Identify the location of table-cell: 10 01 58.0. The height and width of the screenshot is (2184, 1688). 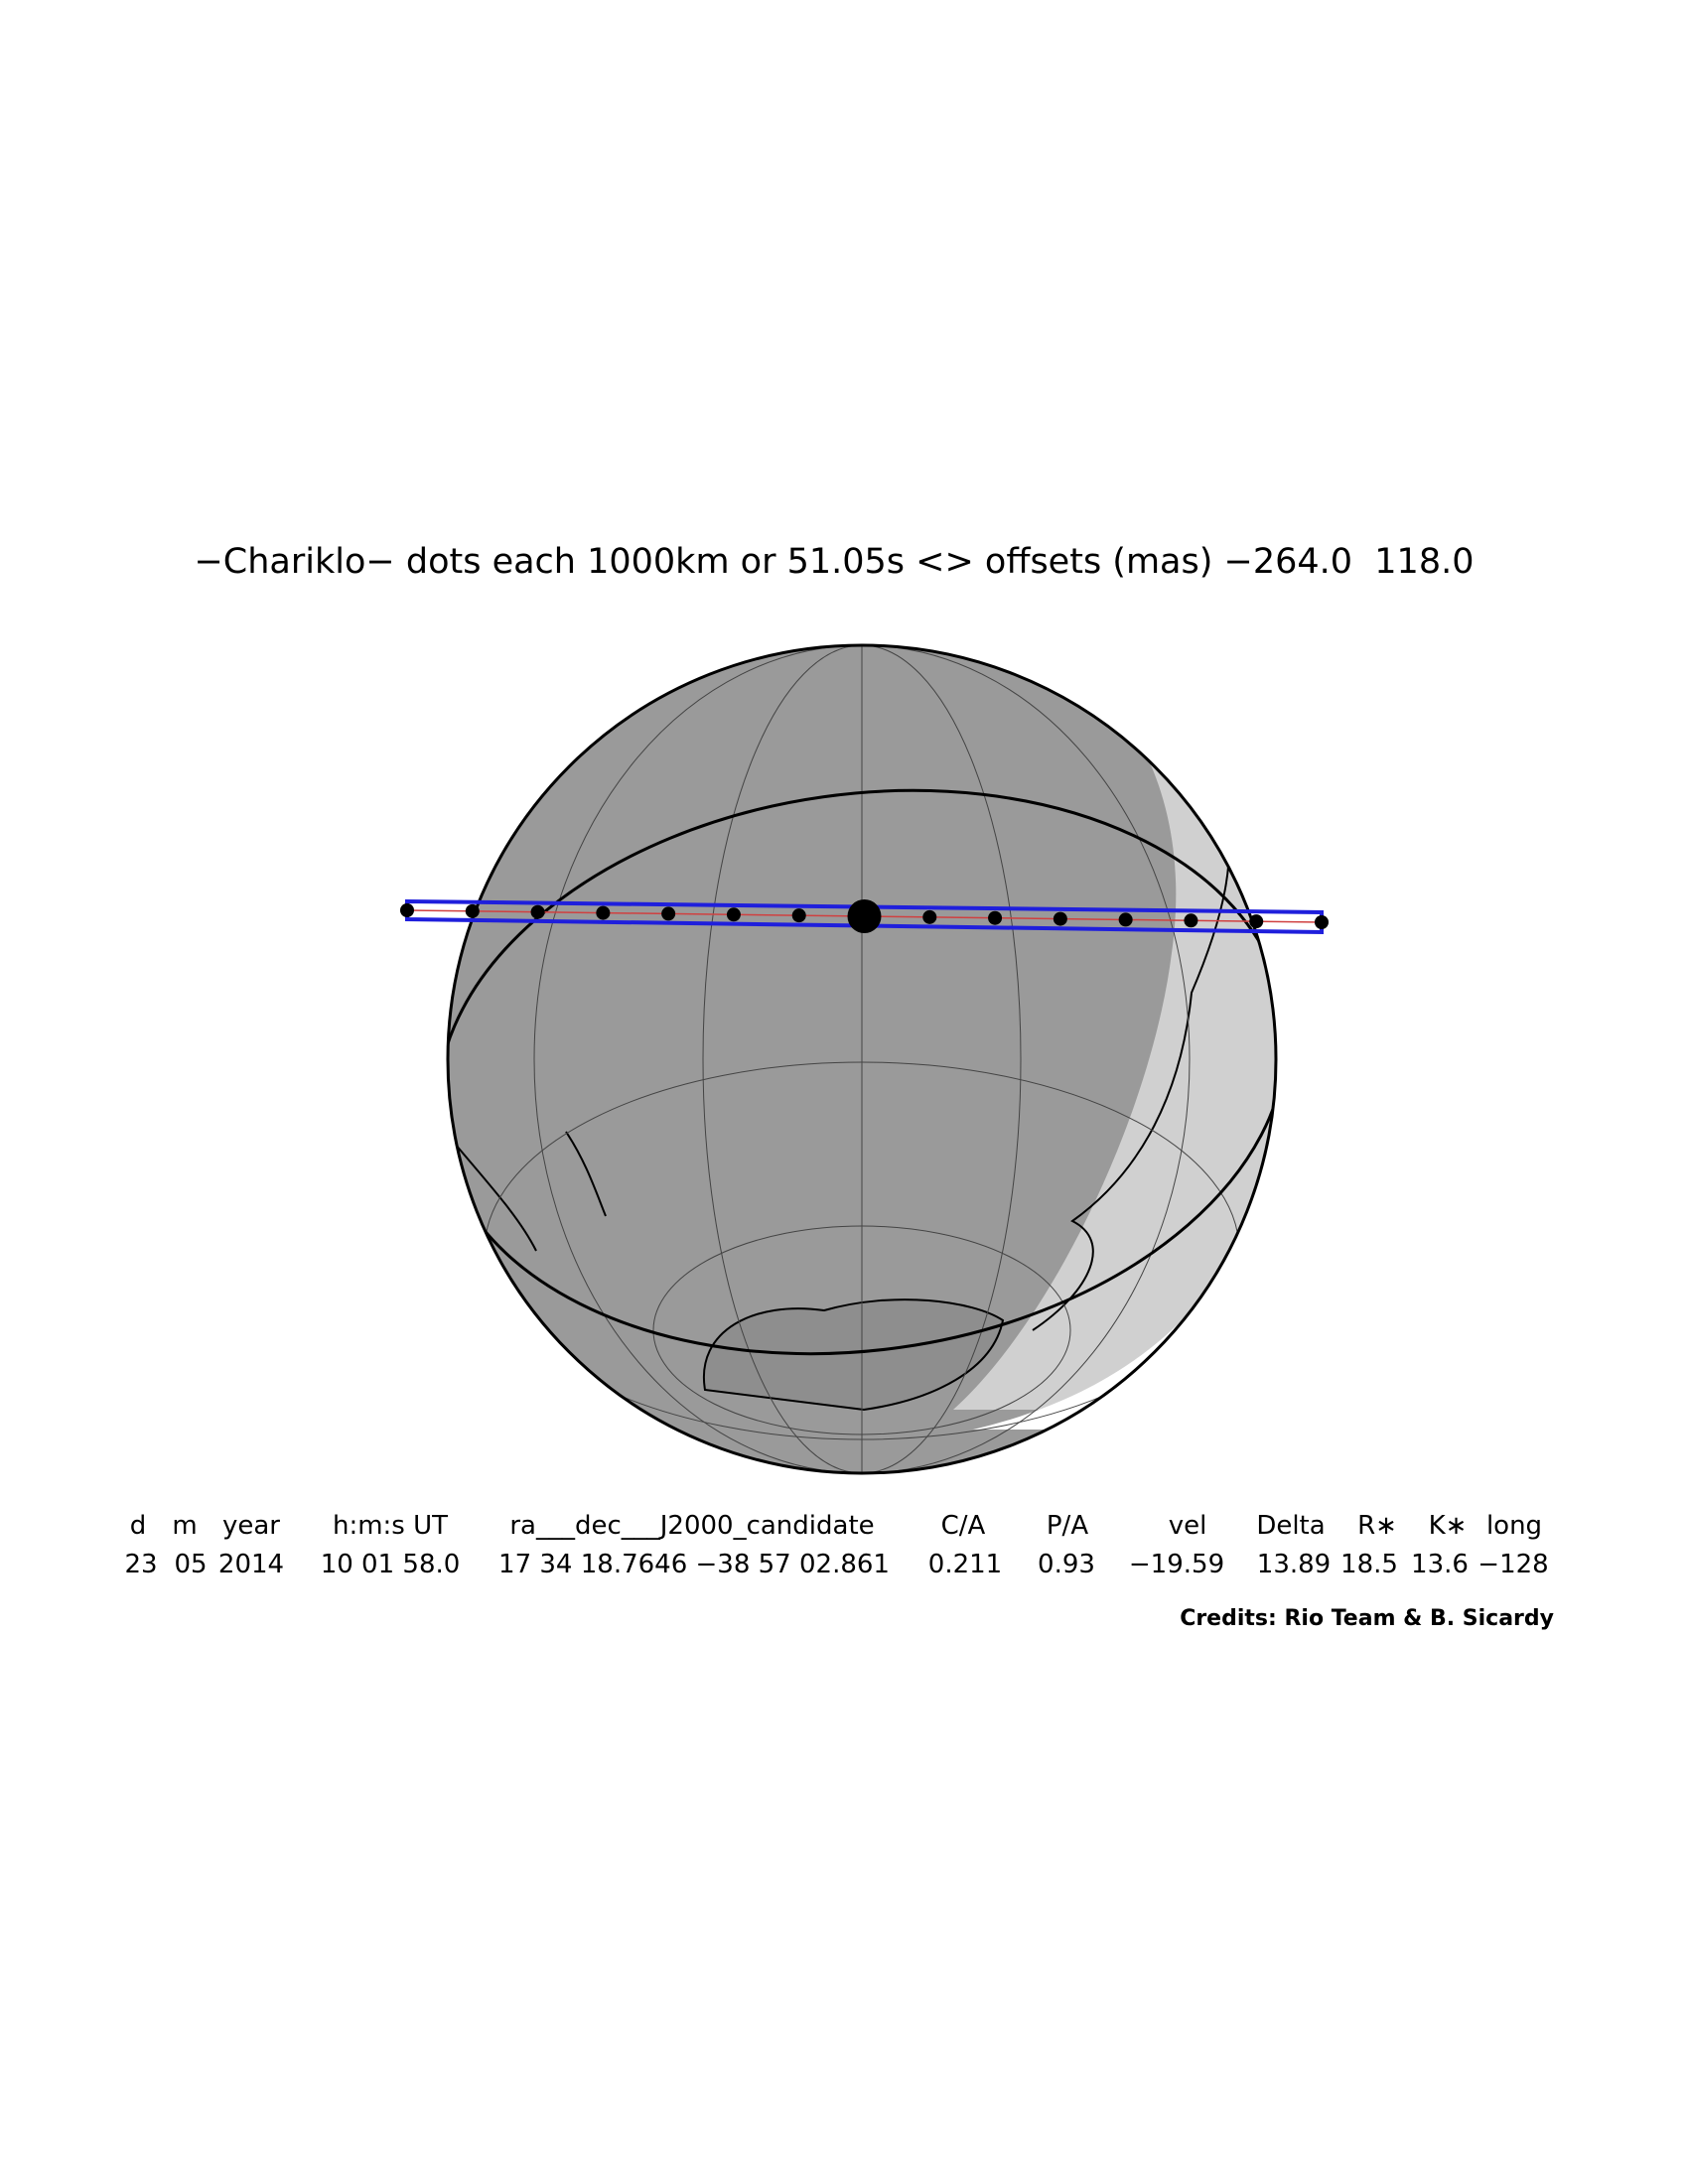
(391, 1564).